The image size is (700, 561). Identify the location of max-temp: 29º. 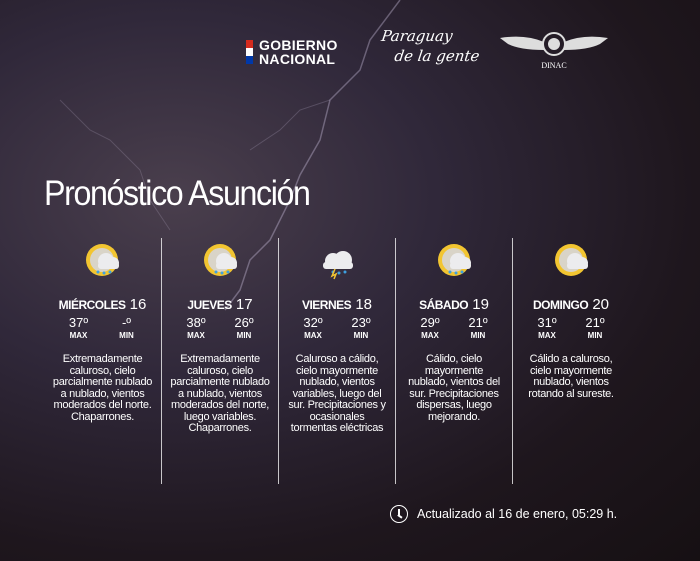
(430, 322).